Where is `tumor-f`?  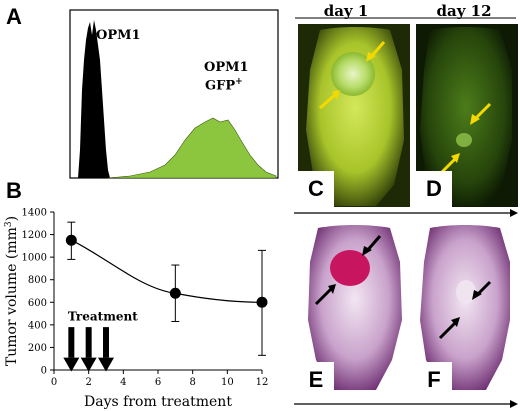 tumor-f is located at coordinates (466, 292).